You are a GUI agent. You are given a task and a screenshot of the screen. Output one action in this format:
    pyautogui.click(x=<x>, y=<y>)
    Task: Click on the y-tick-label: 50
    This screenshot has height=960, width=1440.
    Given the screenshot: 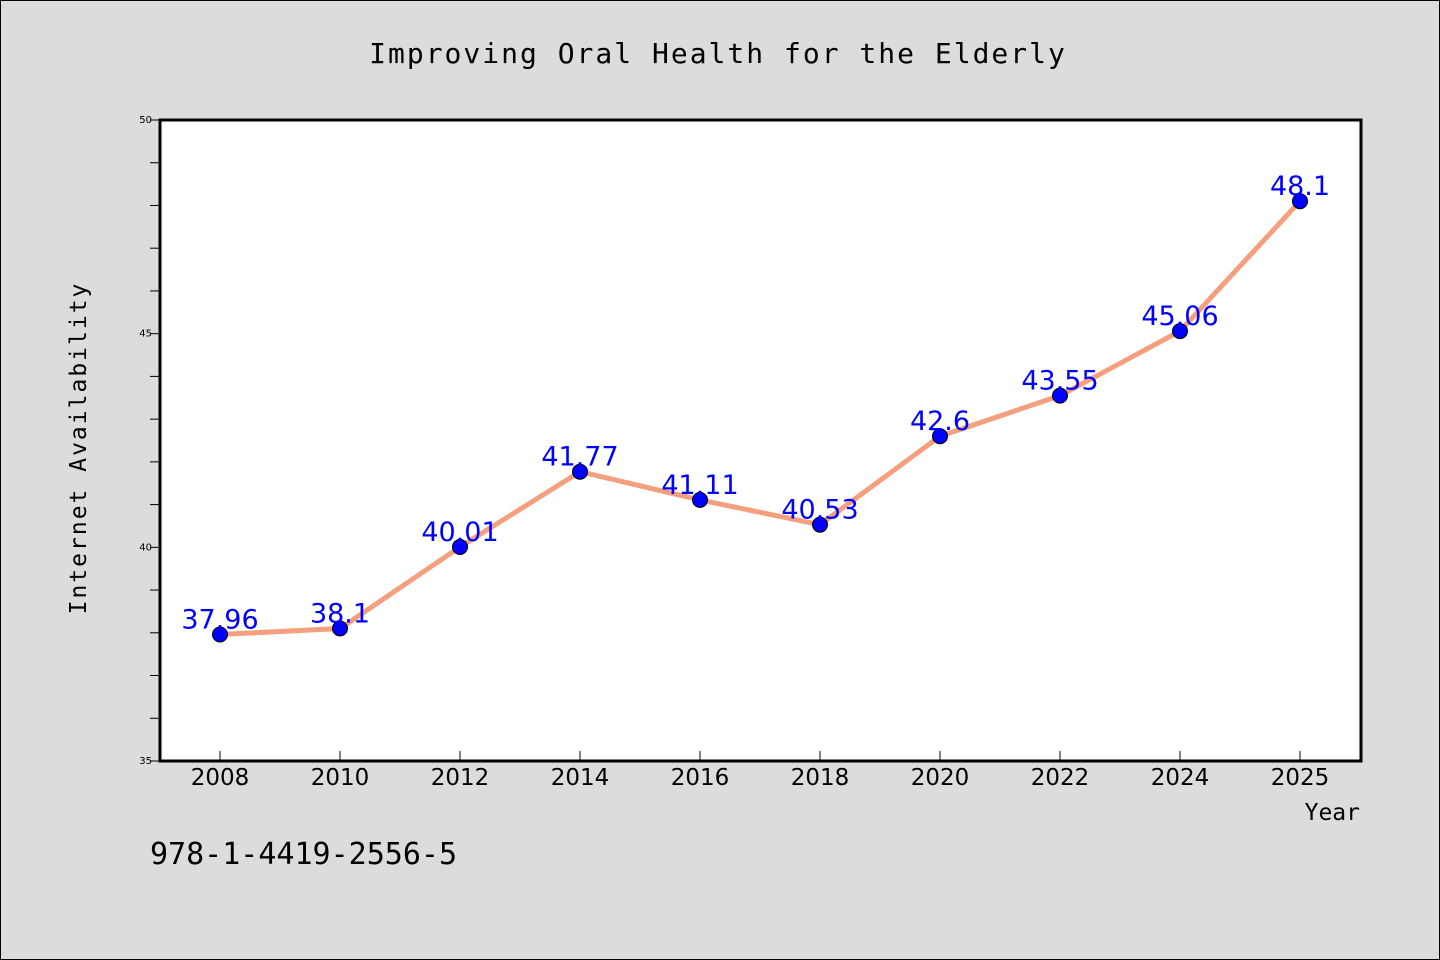 What is the action you would take?
    pyautogui.click(x=145, y=120)
    